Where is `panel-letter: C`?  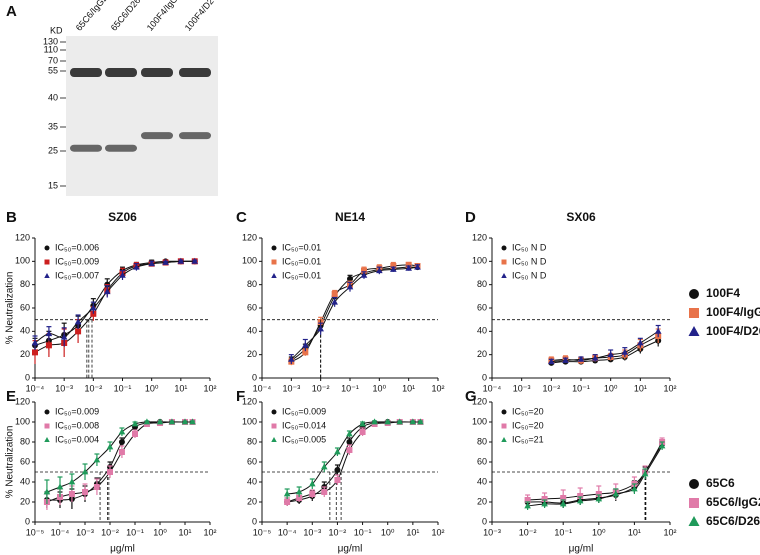
panel-letter: C is located at coordinates (241, 217).